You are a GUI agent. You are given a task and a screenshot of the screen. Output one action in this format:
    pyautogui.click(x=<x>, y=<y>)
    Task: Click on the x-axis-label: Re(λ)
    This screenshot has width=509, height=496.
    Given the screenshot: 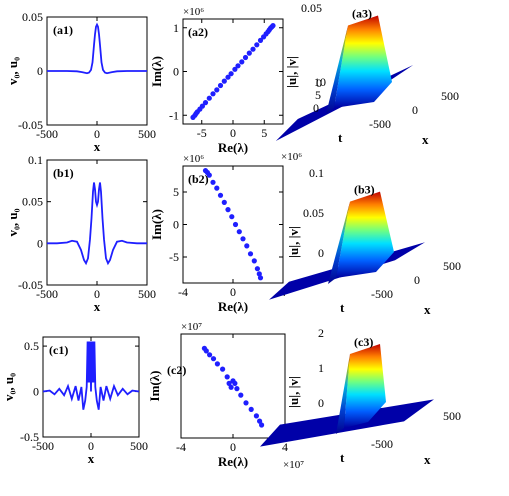 What is the action you would take?
    pyautogui.click(x=233, y=461)
    